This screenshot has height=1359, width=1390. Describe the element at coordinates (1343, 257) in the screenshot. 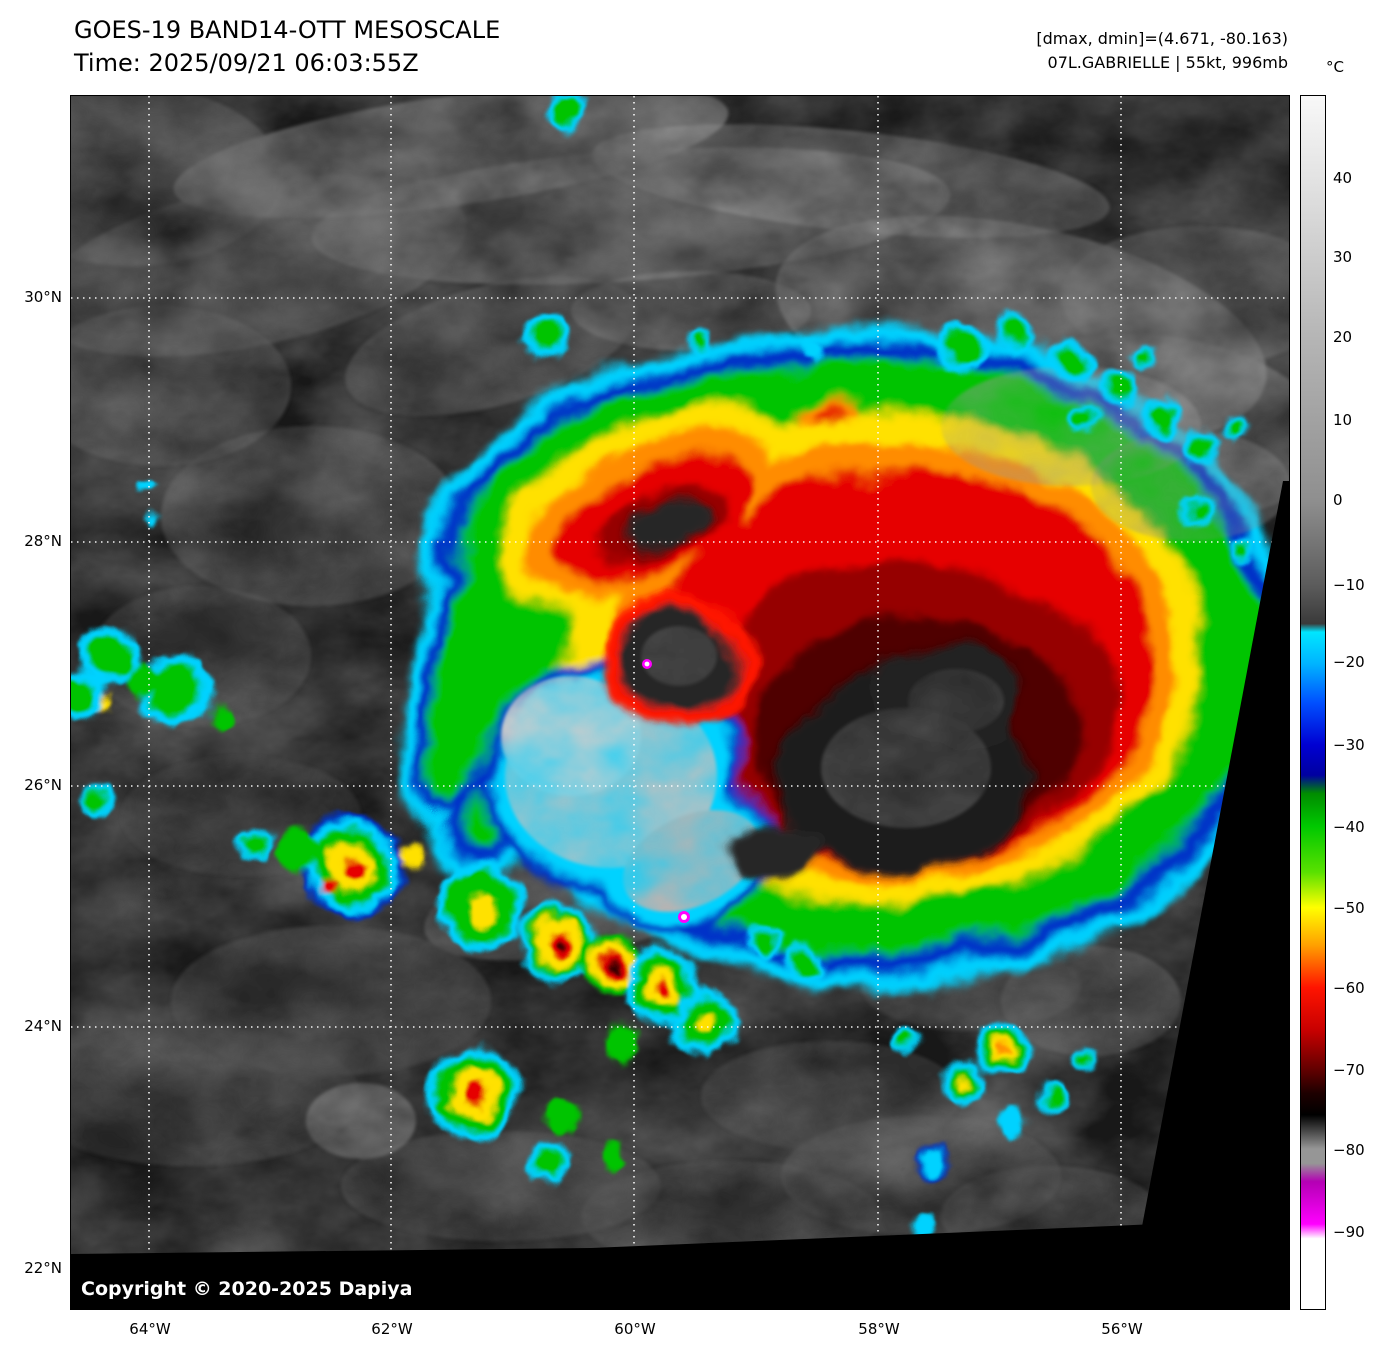

I see `colorbar-tick: 30` at that location.